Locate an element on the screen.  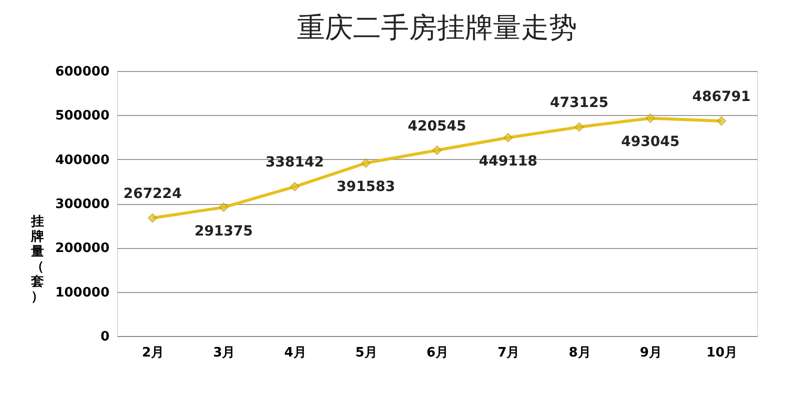
x-tick-label: 10月 is located at coordinates (722, 353).